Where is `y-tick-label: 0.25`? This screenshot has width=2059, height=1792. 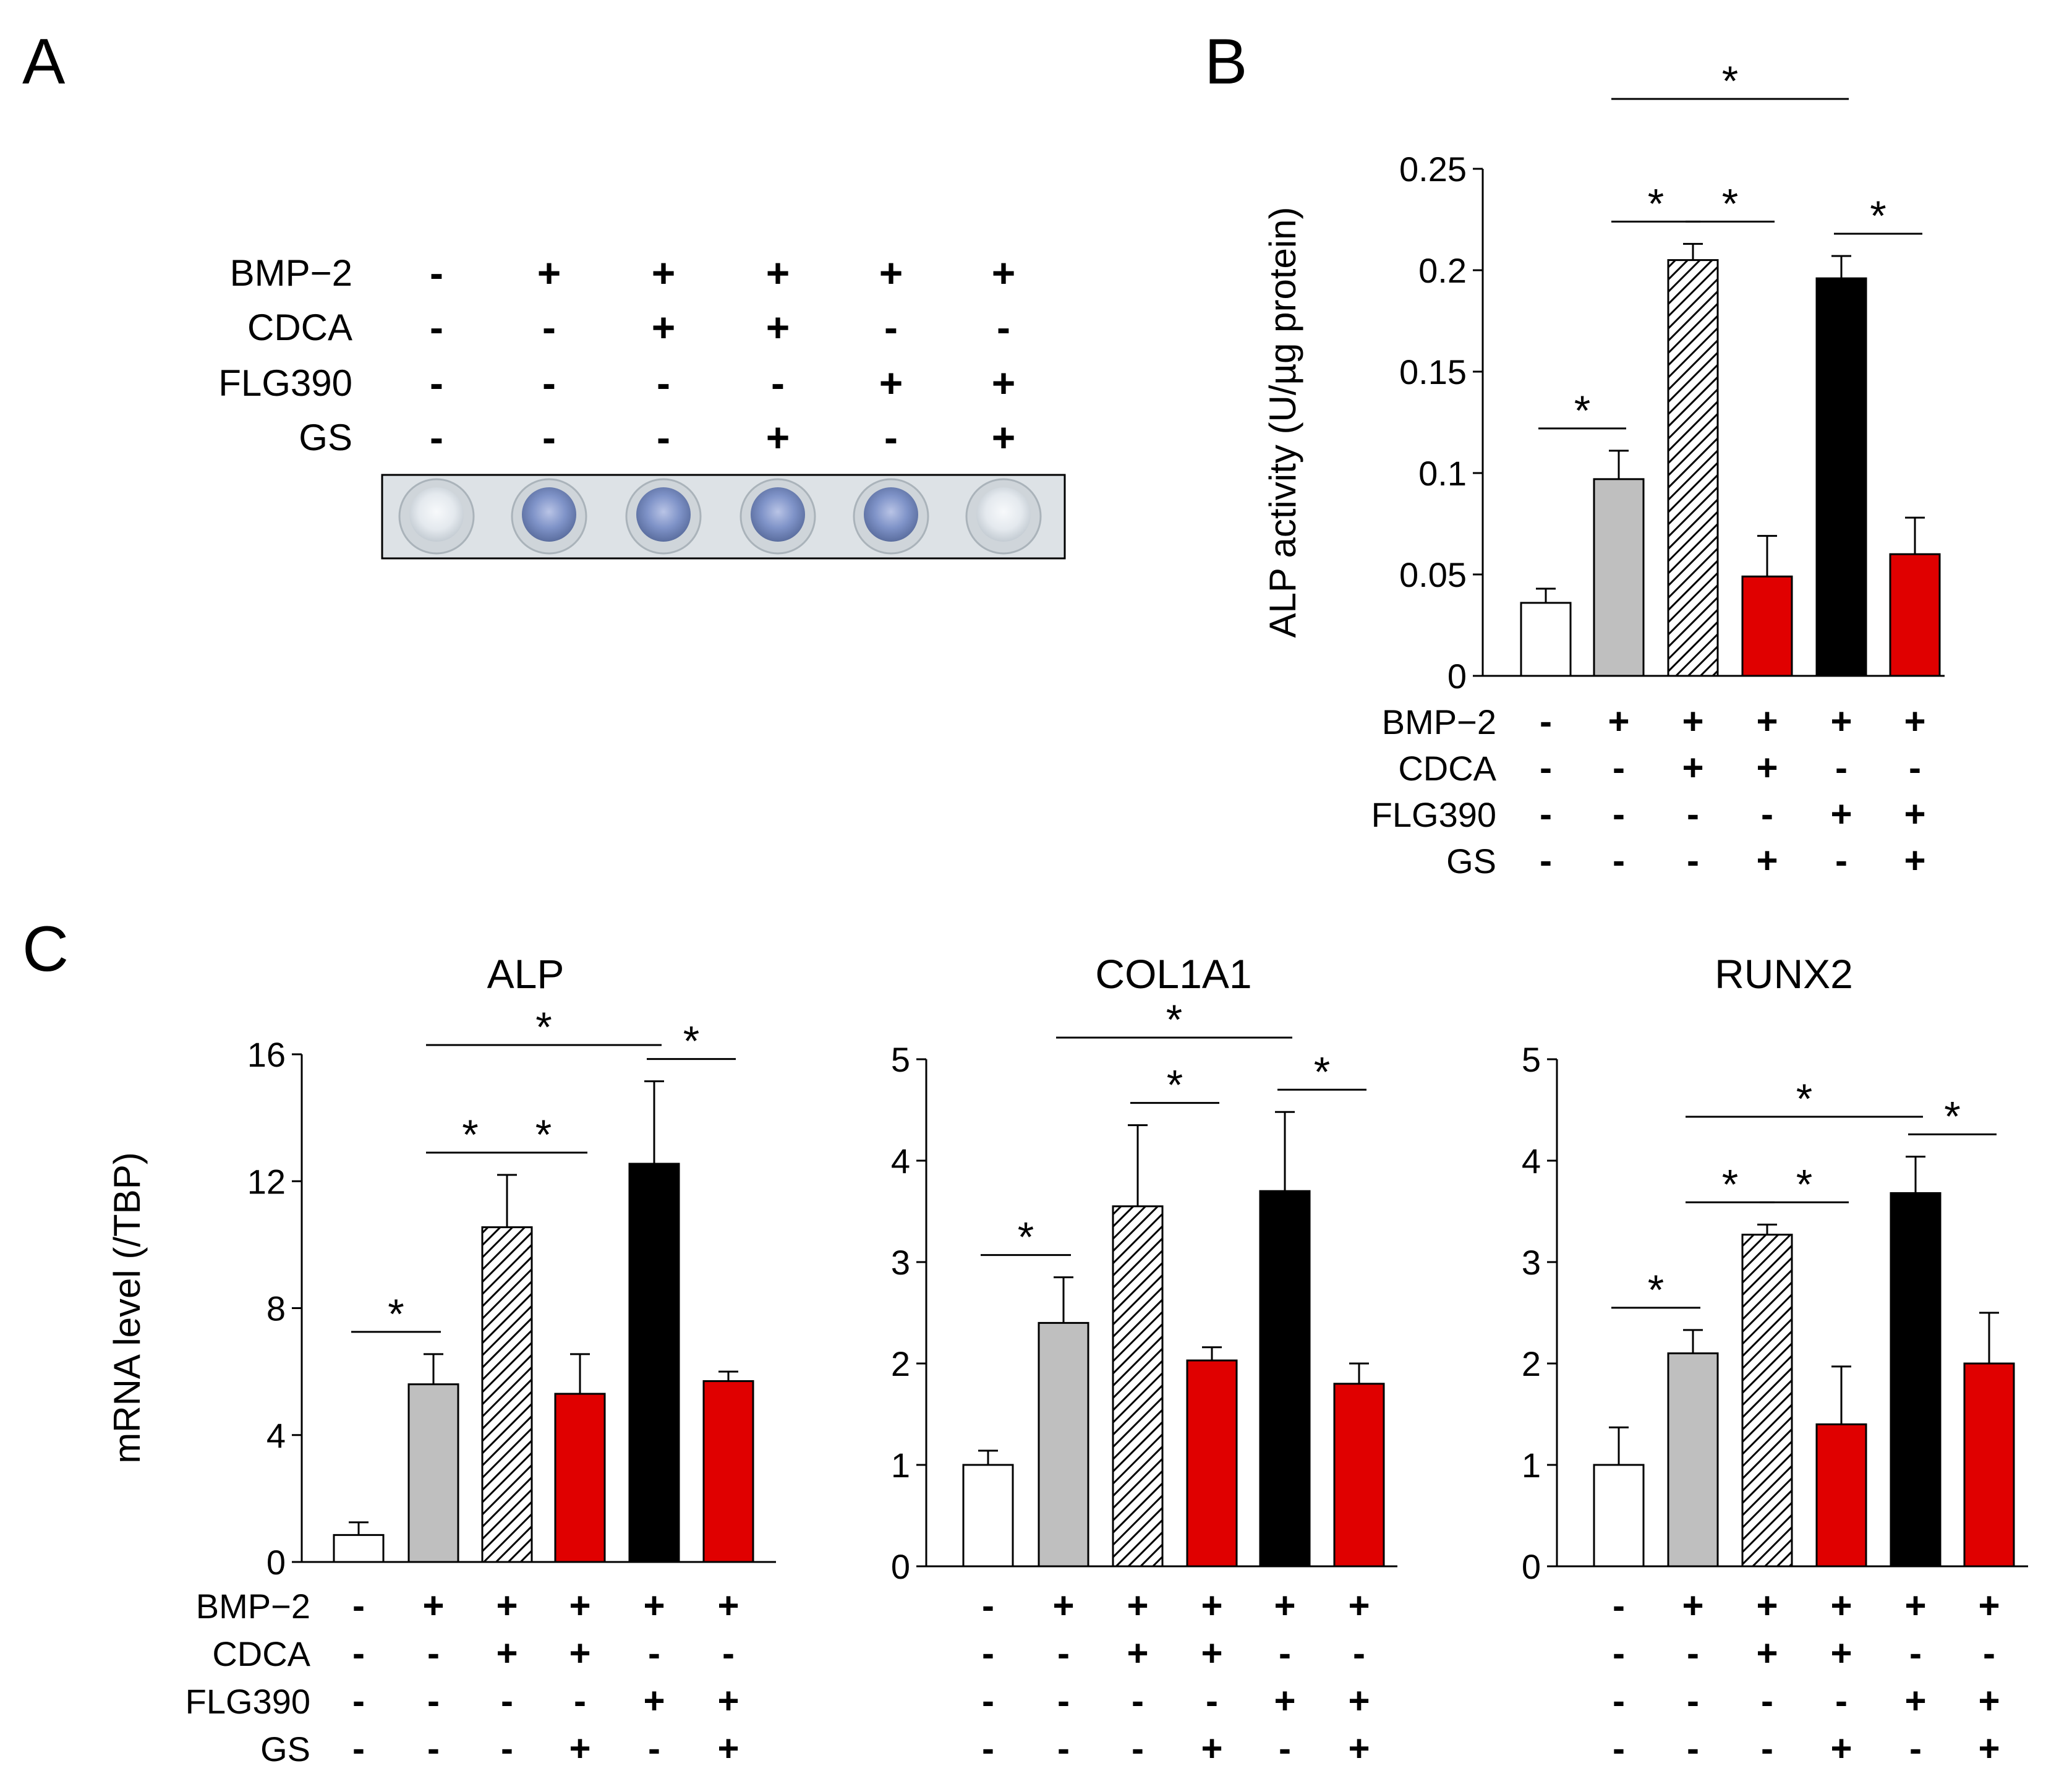
y-tick-label: 0.25 is located at coordinates (1433, 169).